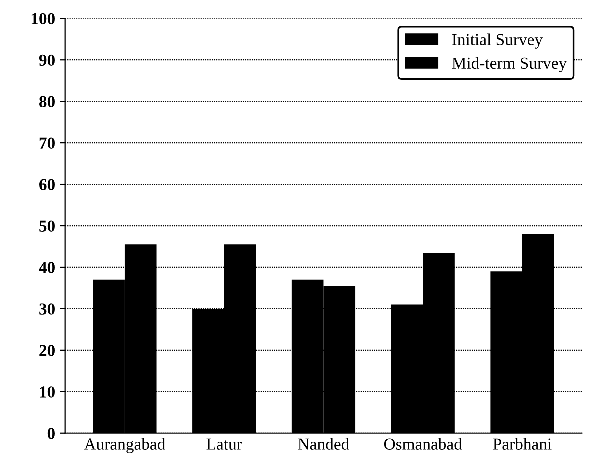 The height and width of the screenshot is (466, 594). Describe the element at coordinates (47, 102) in the screenshot. I see `y-tick-label: 80` at that location.